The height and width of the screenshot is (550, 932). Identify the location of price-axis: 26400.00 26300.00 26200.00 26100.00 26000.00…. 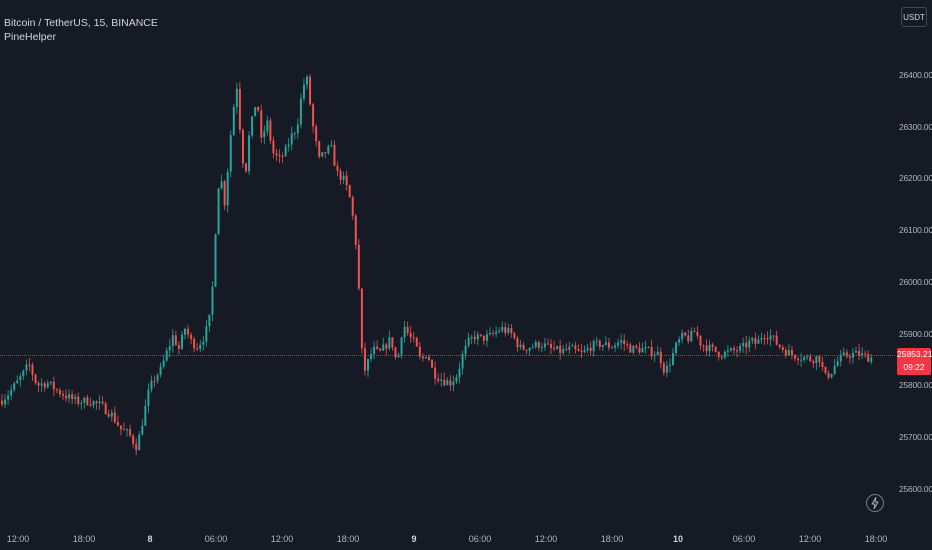
(914, 260).